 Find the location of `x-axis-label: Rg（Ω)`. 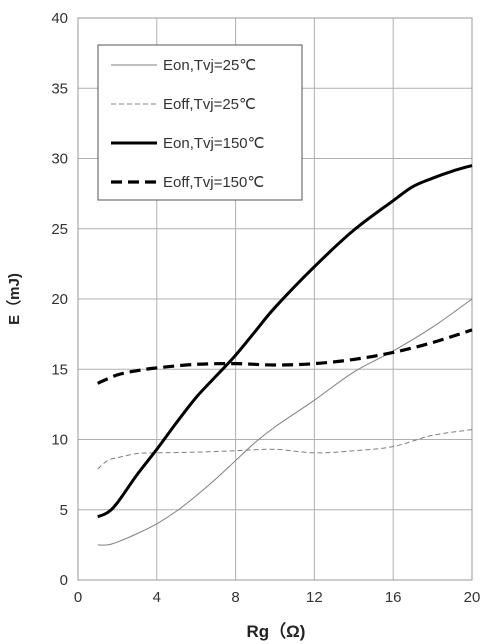

x-axis-label: Rg（Ω) is located at coordinates (276, 631).